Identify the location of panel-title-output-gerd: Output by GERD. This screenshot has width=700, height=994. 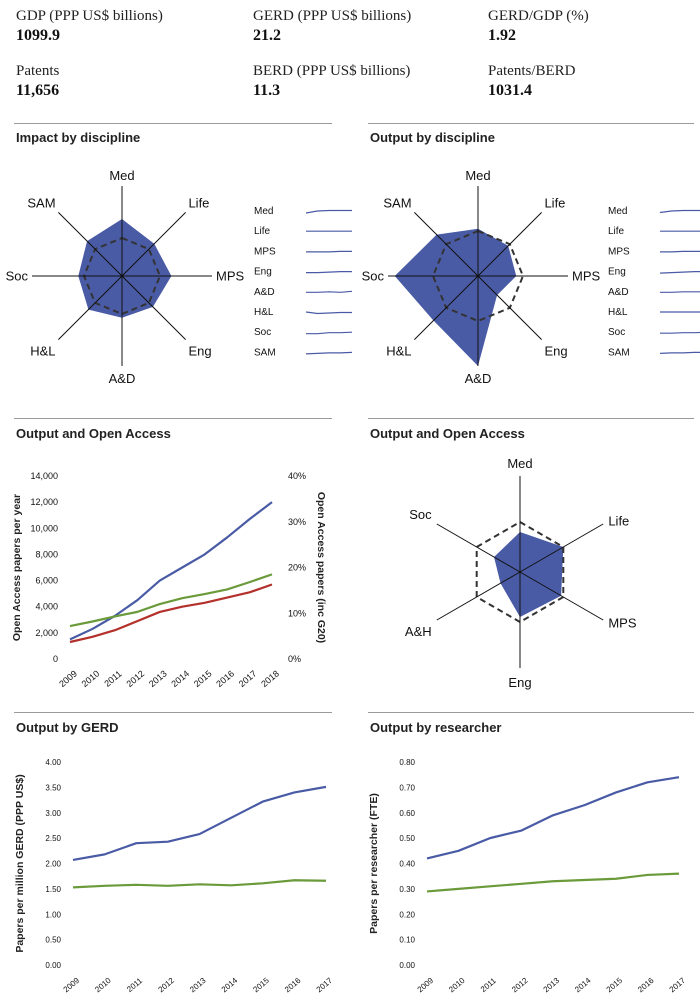
(67, 727).